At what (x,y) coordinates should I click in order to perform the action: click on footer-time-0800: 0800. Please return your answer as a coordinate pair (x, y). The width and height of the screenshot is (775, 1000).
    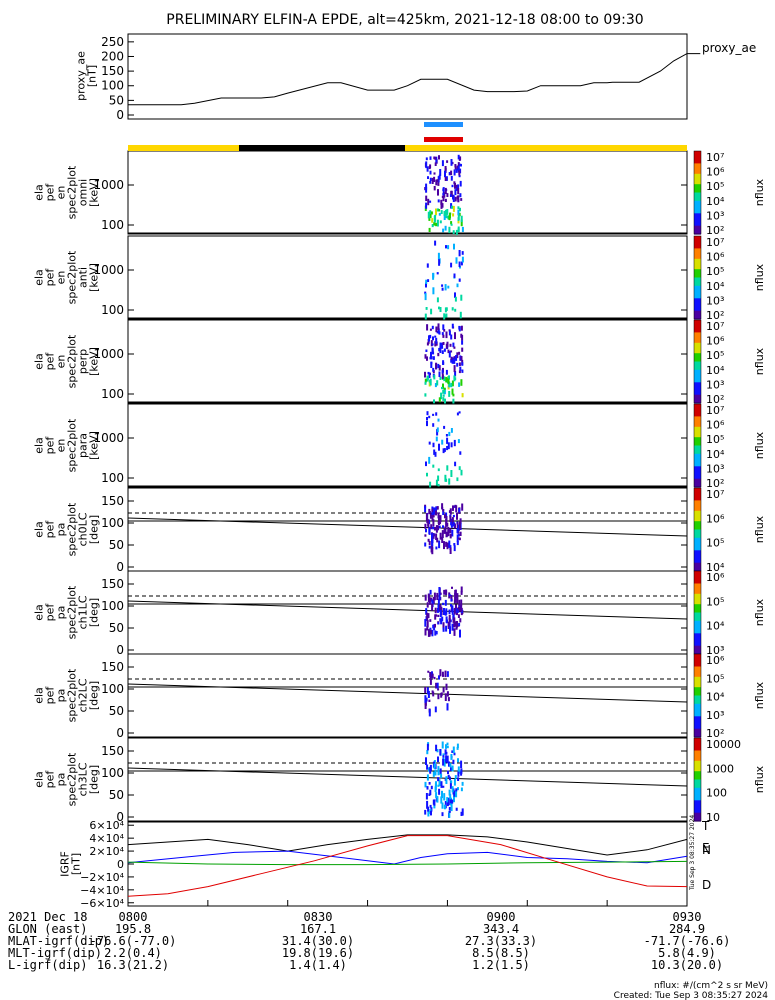
    Looking at the image, I should click on (133, 917).